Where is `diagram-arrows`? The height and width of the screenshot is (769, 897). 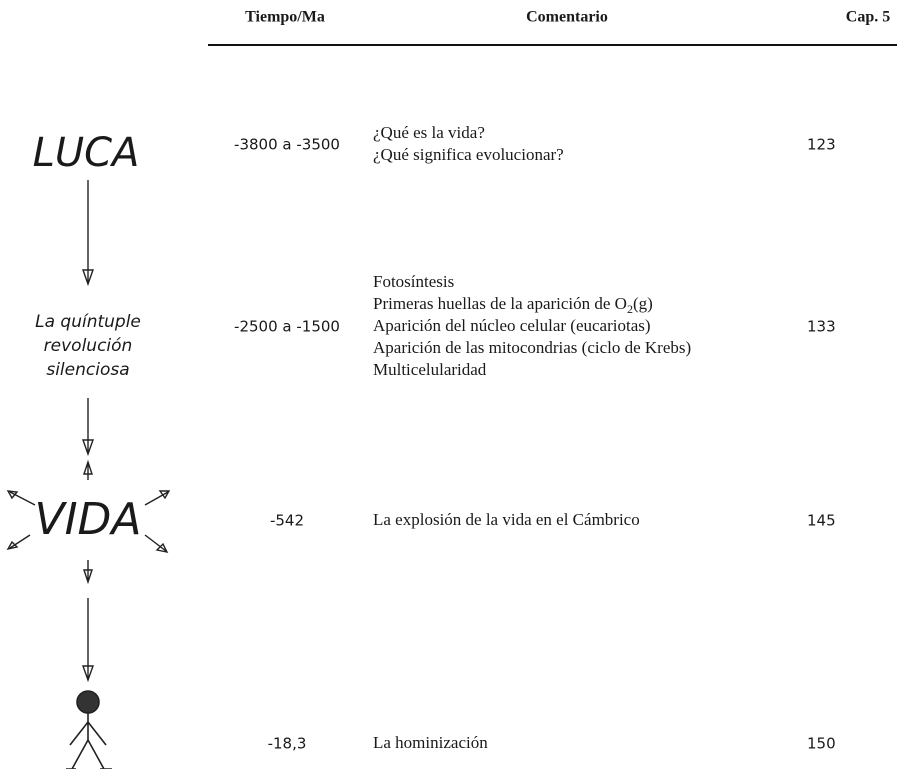
diagram-arrows is located at coordinates (88, 431).